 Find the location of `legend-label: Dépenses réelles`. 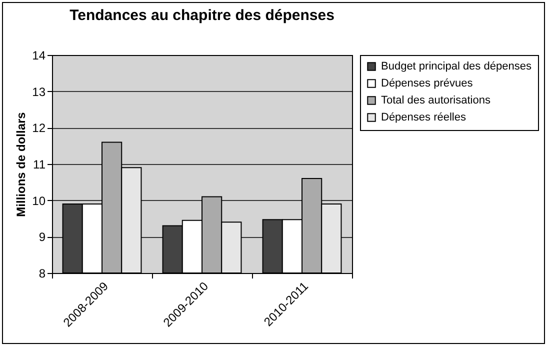

legend-label: Dépenses réelles is located at coordinates (423, 118).